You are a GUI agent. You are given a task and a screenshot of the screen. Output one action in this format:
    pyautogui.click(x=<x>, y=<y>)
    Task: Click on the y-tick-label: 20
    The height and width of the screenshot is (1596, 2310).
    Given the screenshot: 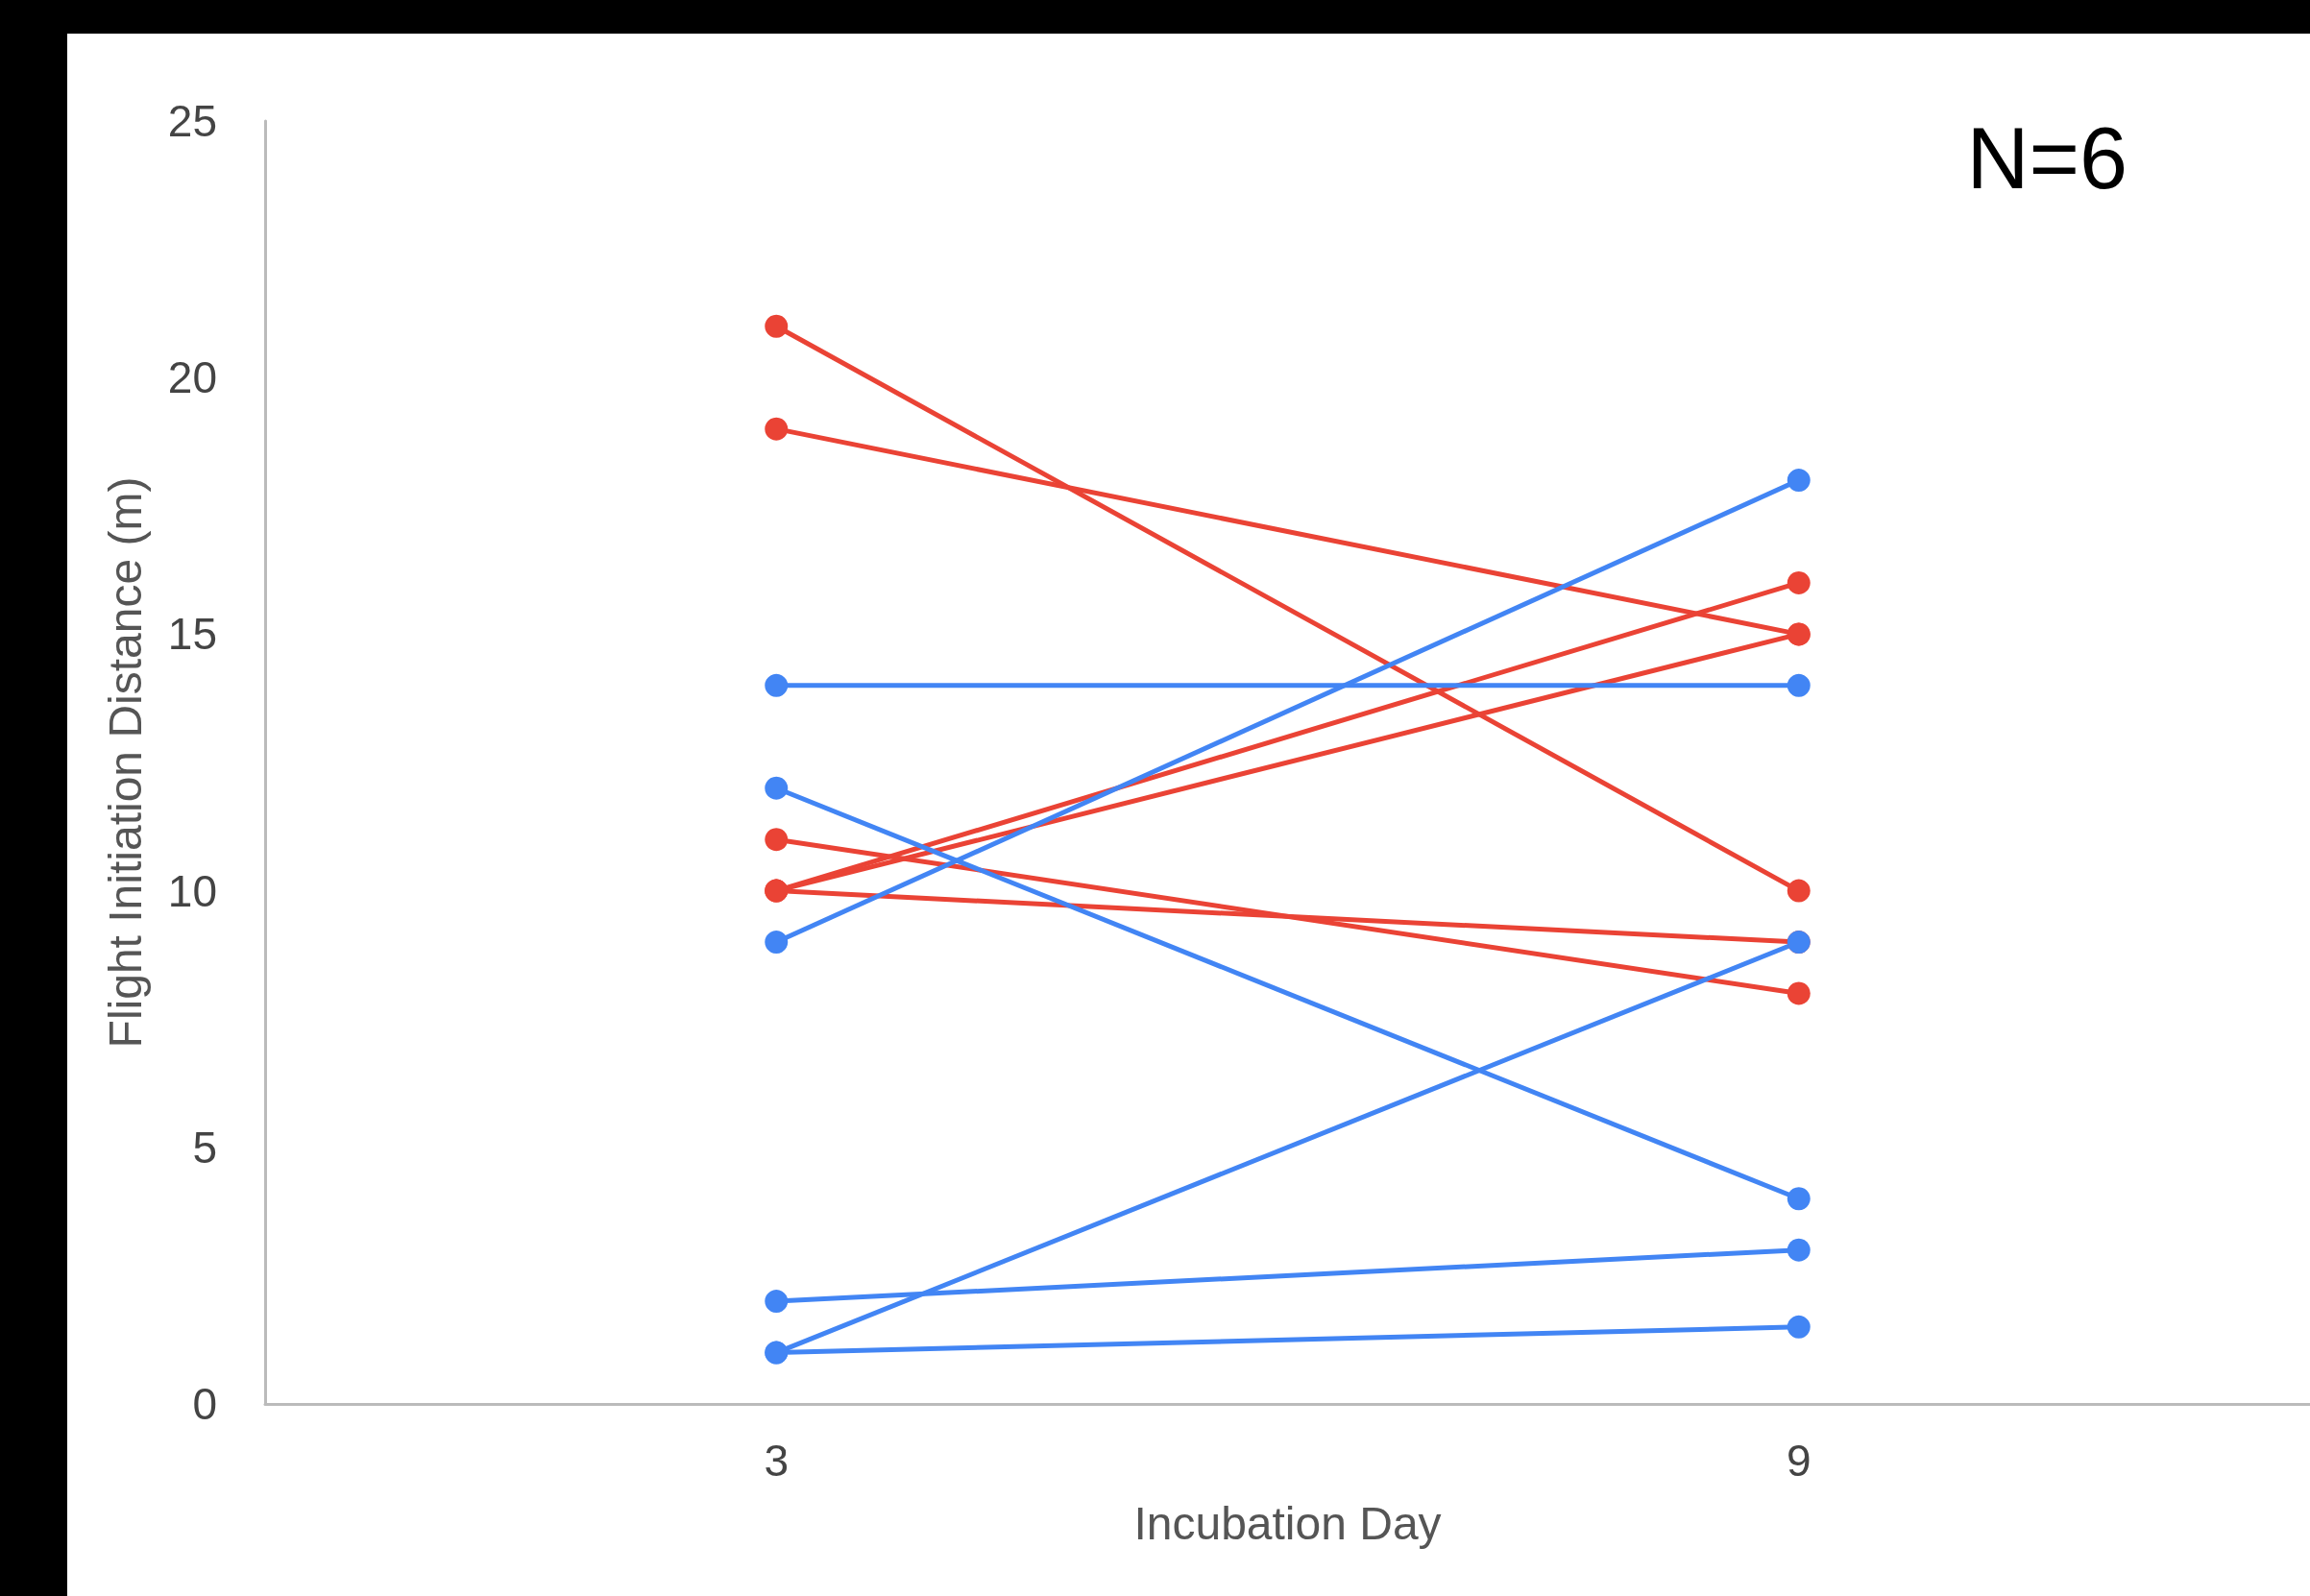 What is the action you would take?
    pyautogui.click(x=192, y=377)
    